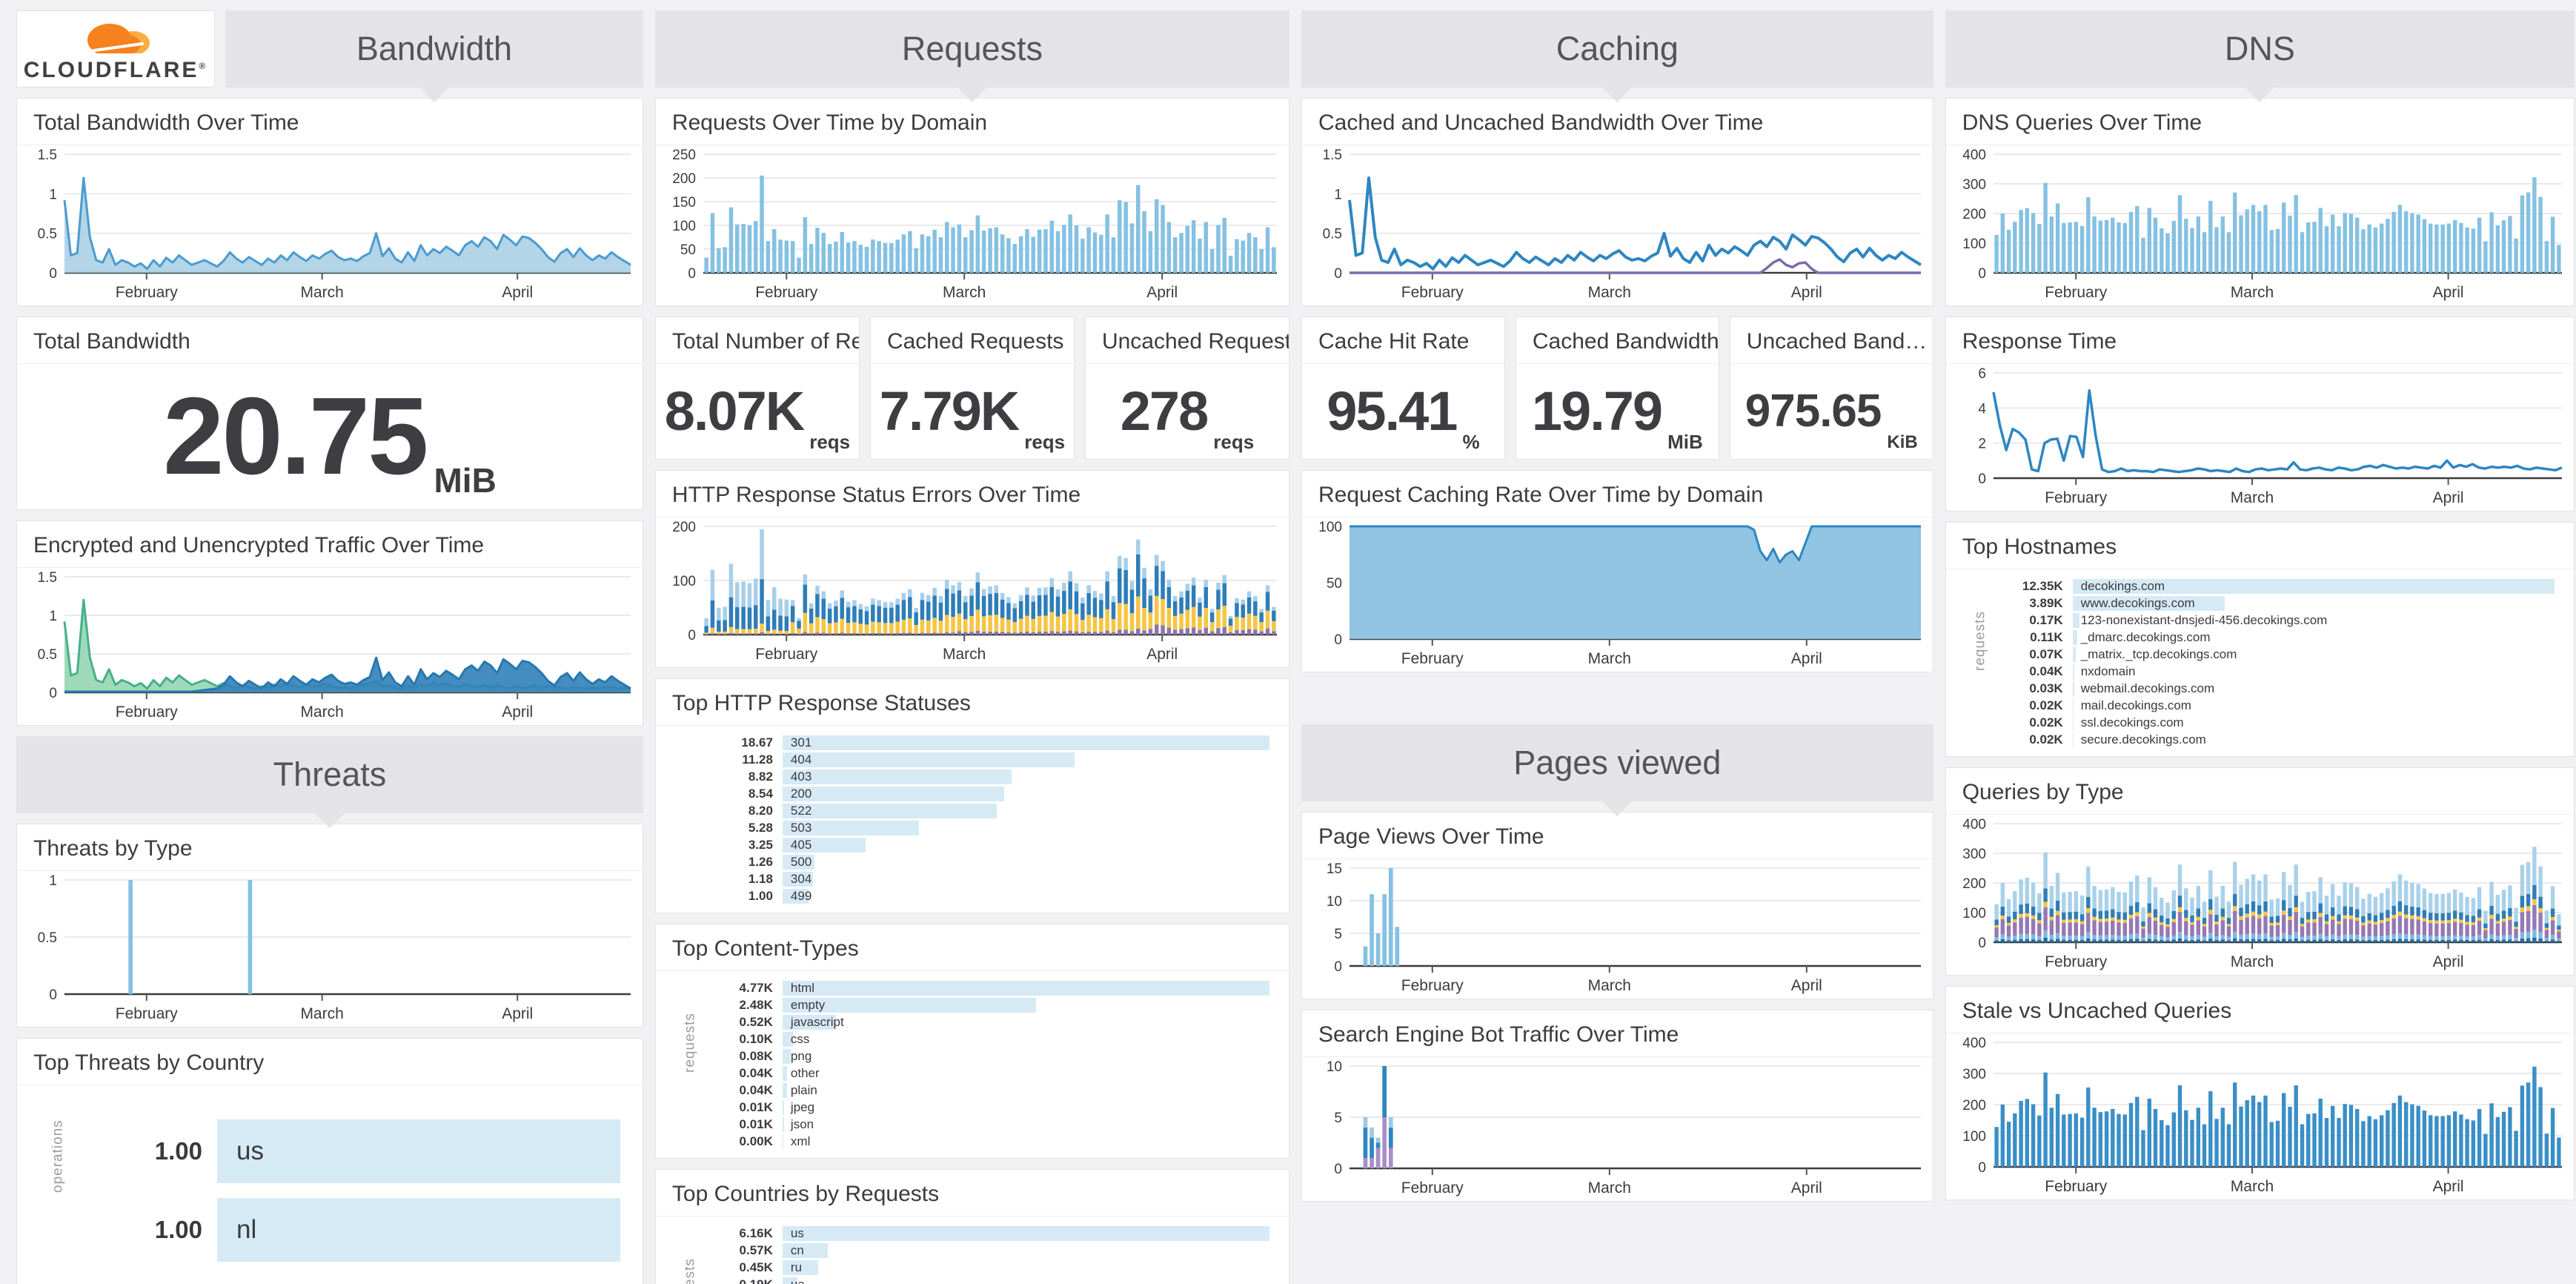 The width and height of the screenshot is (2576, 1284). Describe the element at coordinates (330, 225) in the screenshot. I see `total-bandwidth-over-time-chart: 0 0.5 1 1.5 February March April` at that location.